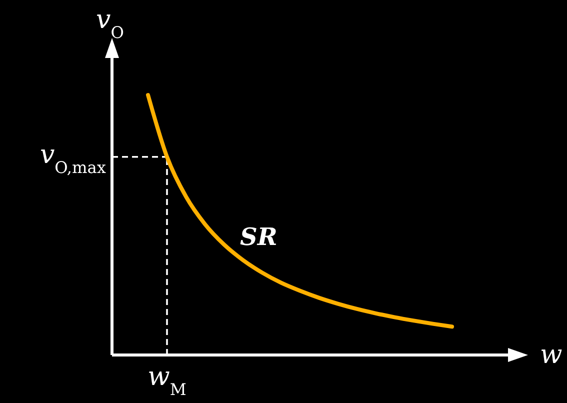 The image size is (567, 403). Describe the element at coordinates (167, 380) in the screenshot. I see `text: w$_{M}$` at that location.